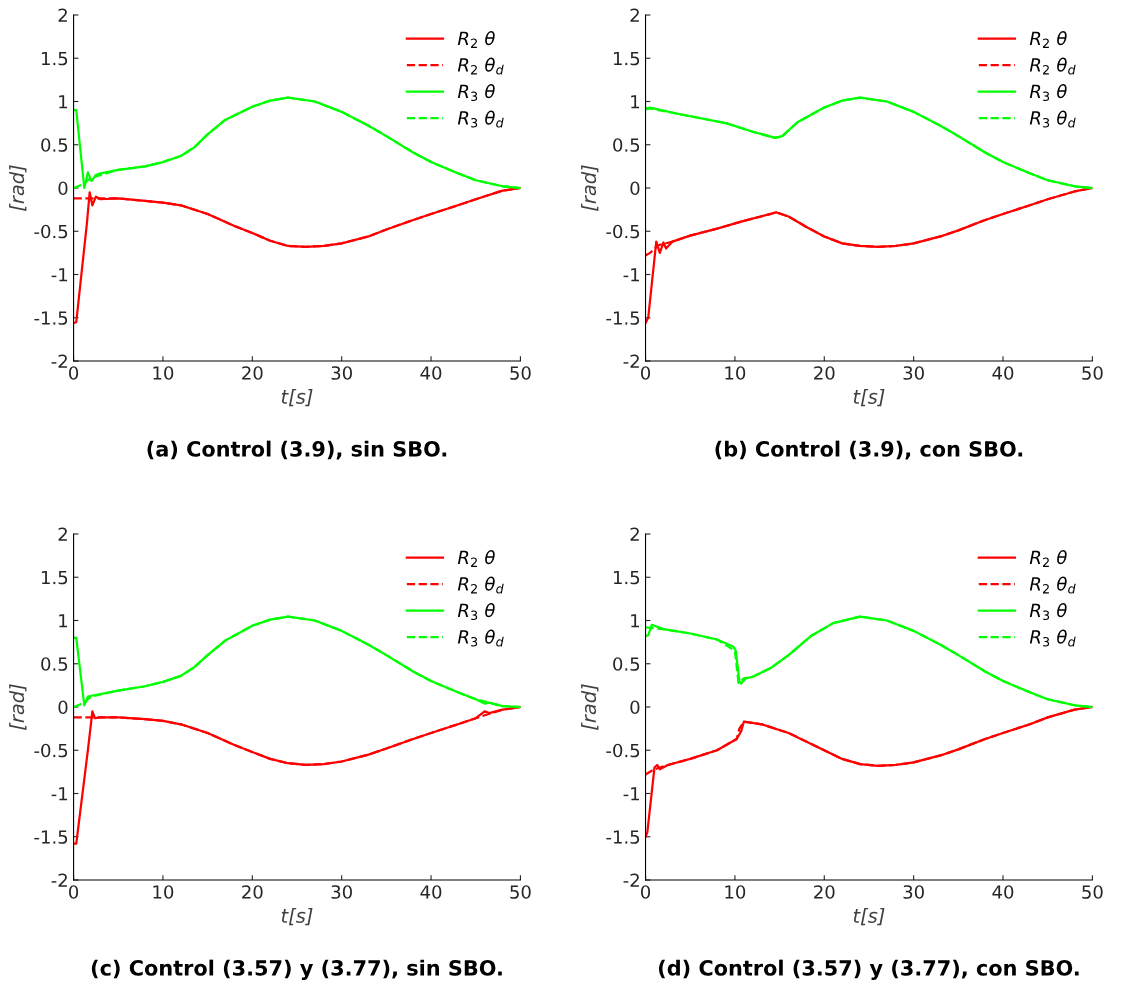  I want to click on text: (b) Control (3.9), con SBO., so click(869, 450).